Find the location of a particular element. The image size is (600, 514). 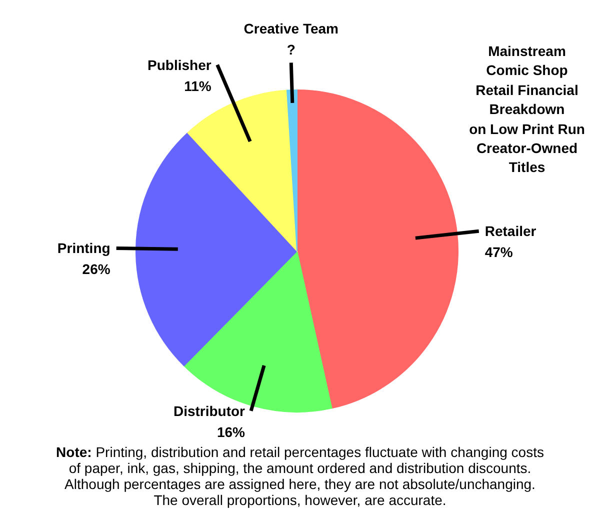

slice-label: Publisher is located at coordinates (180, 64).